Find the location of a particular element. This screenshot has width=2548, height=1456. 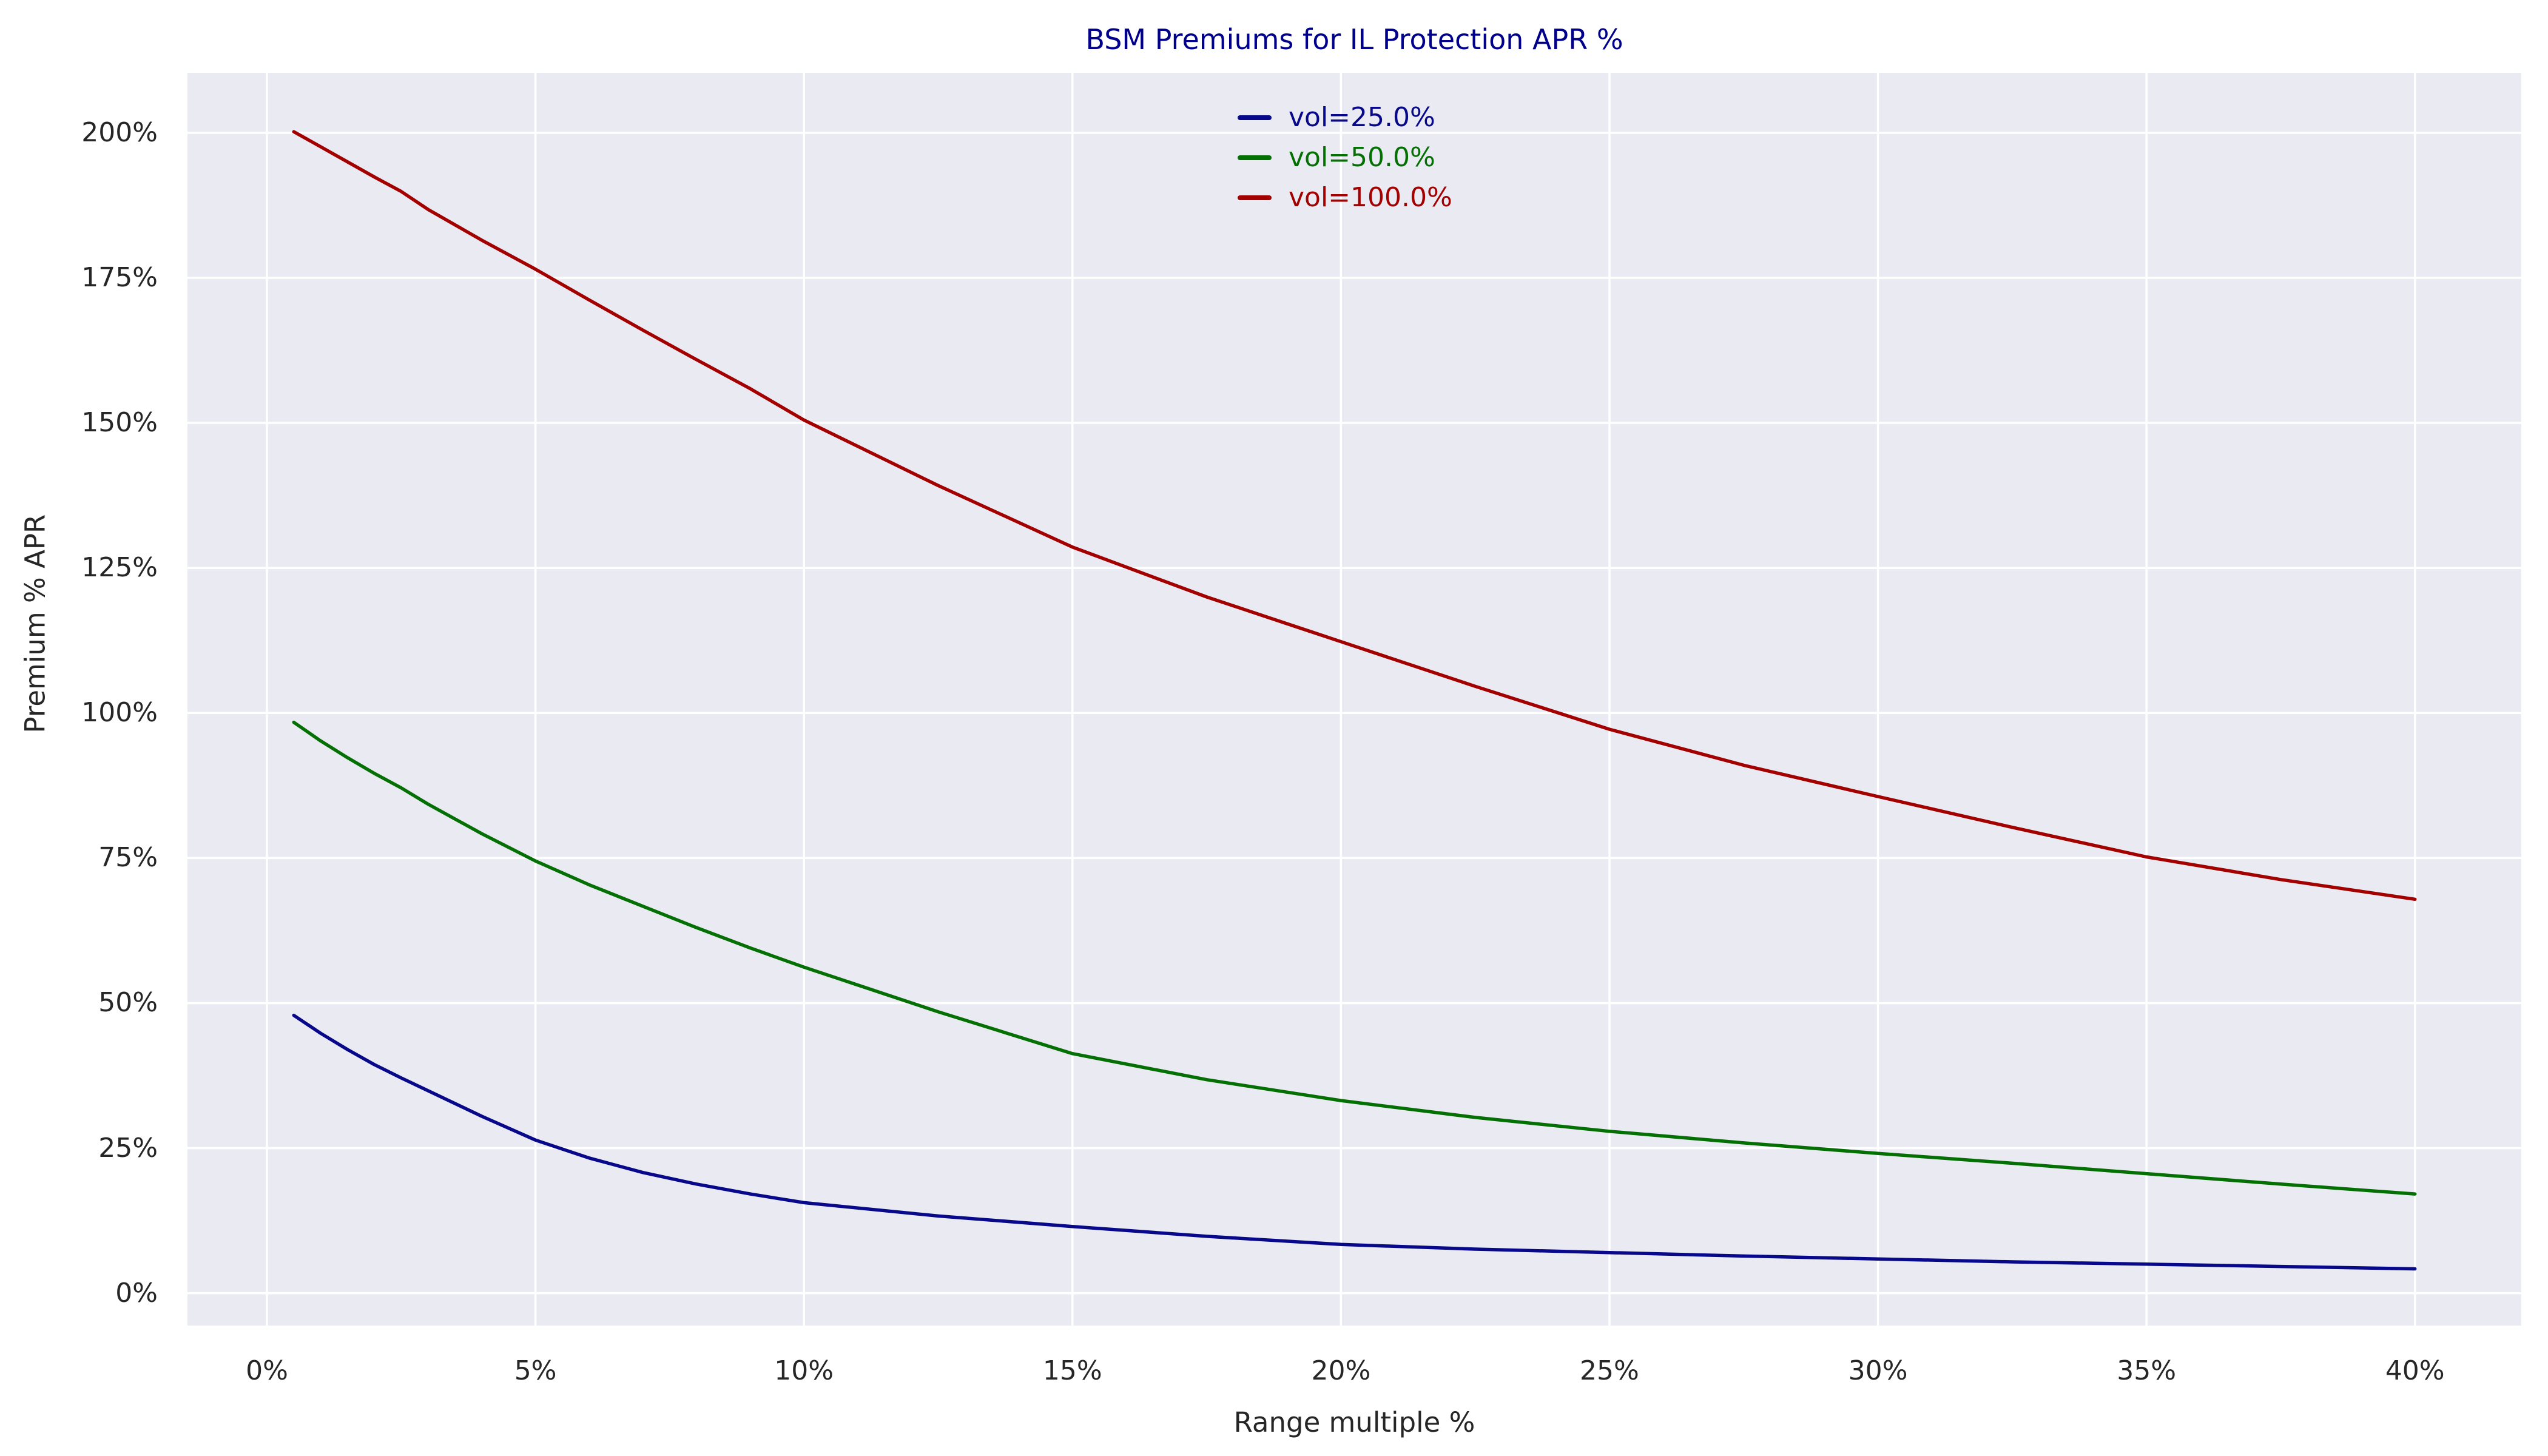

x-tick-label: 20% is located at coordinates (1341, 1370).